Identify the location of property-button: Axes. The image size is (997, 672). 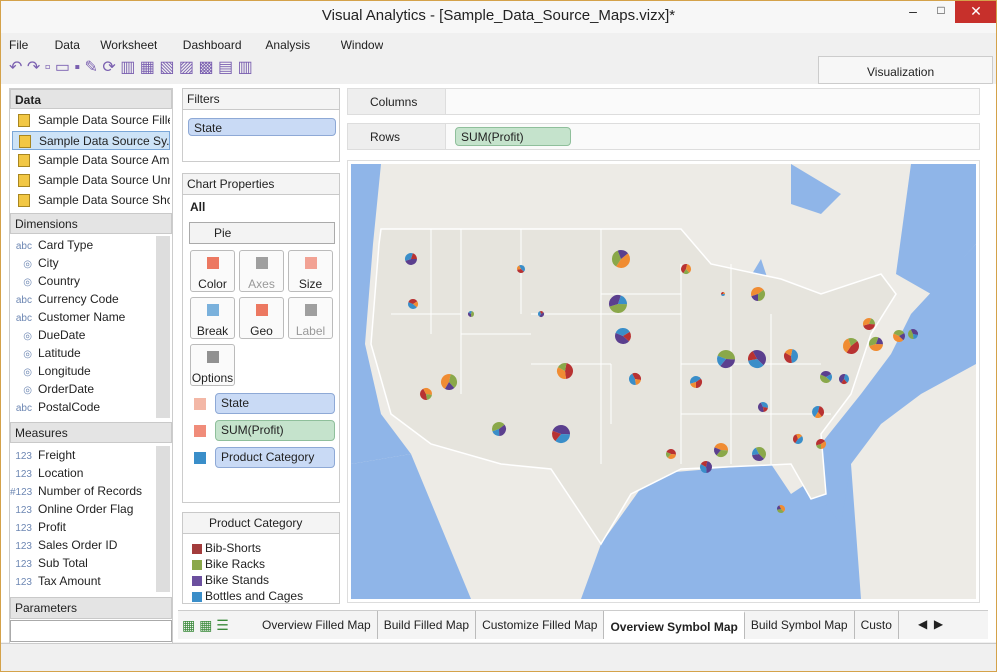
(261, 271).